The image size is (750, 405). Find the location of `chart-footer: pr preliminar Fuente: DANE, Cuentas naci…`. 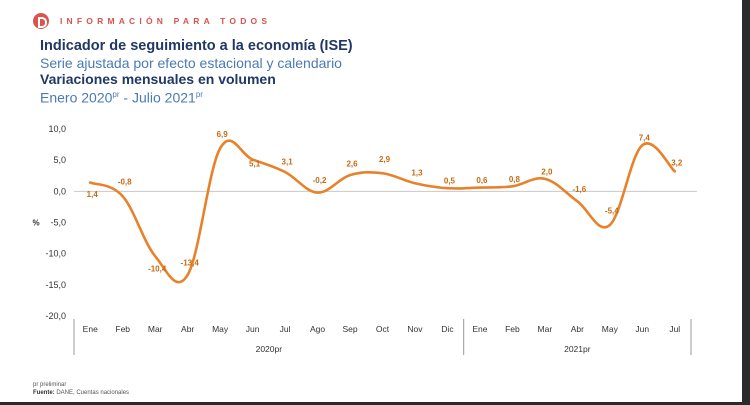

chart-footer: pr preliminar Fuente: DANE, Cuentas naci… is located at coordinates (81, 389).